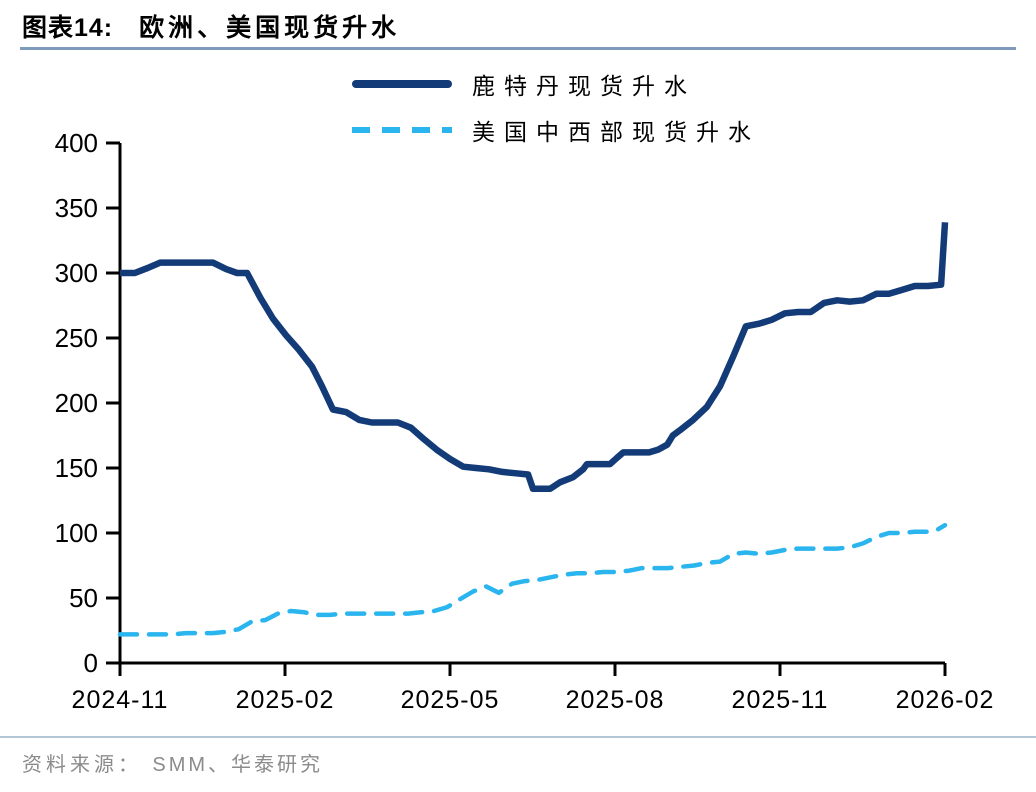 The image size is (1036, 792). Describe the element at coordinates (584, 87) in the screenshot. I see `legend-label: 鹿特丹现货升水` at that location.